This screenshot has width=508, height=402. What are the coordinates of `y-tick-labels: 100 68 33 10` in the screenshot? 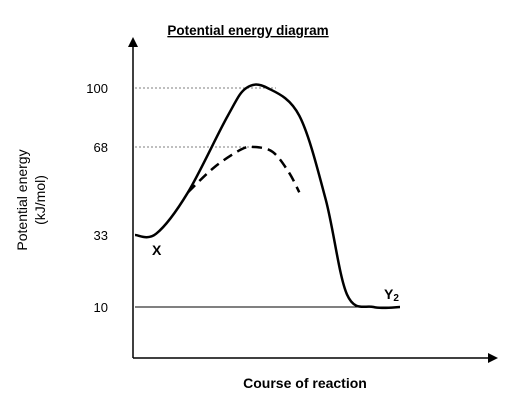 It's located at (97, 198).